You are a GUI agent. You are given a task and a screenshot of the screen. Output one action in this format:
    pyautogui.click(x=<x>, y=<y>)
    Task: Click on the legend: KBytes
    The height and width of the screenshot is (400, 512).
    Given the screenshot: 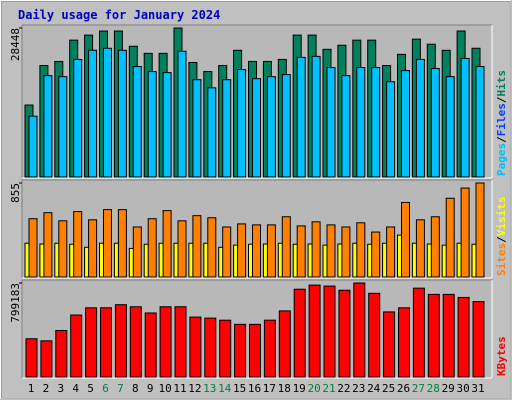 What is the action you would take?
    pyautogui.click(x=501, y=356)
    